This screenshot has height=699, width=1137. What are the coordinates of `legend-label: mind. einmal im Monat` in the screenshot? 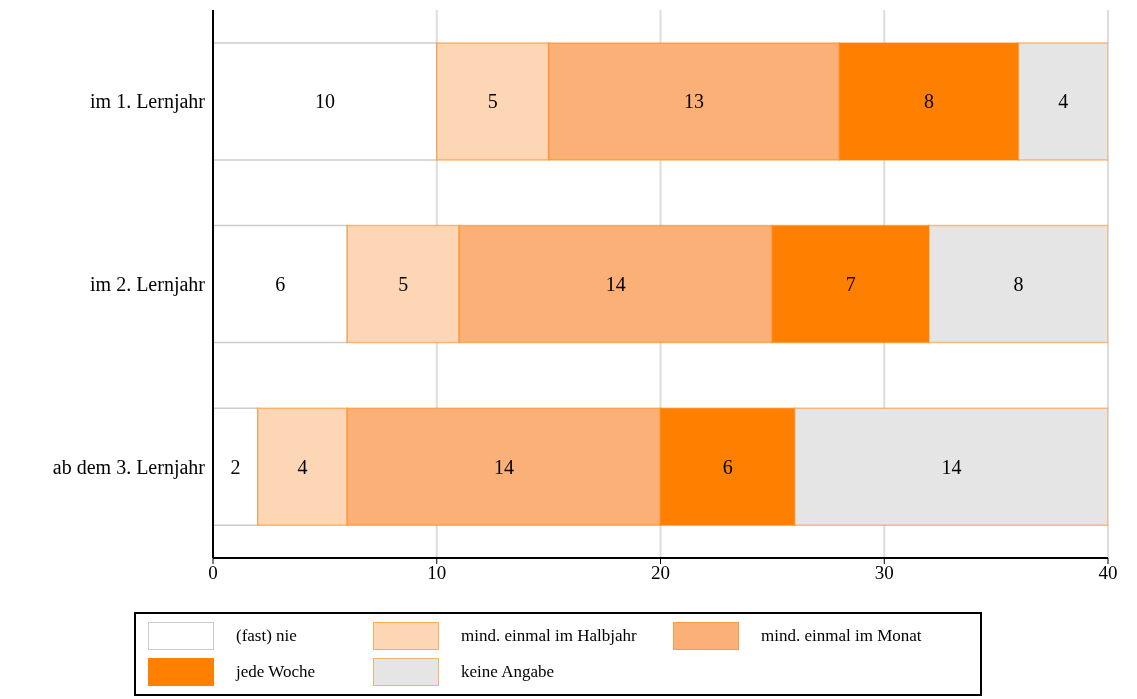 It's located at (841, 636).